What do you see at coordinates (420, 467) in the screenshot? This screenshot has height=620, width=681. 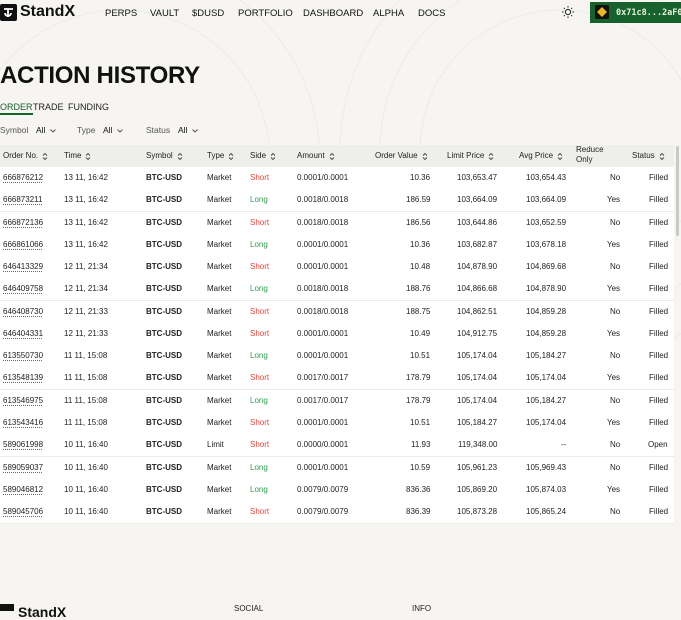 I see `table-cell: 10.59` at bounding box center [420, 467].